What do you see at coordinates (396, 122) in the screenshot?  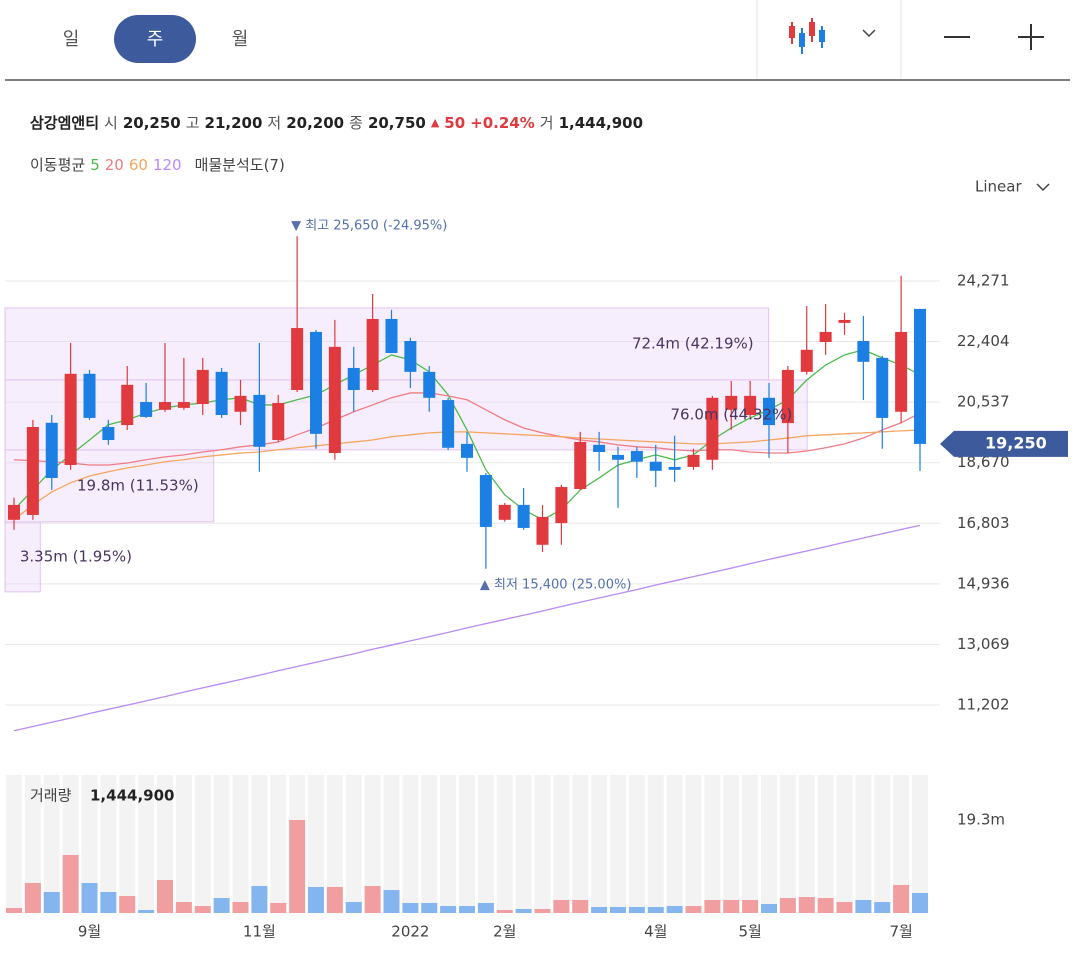 I see `field-value: 20,750` at bounding box center [396, 122].